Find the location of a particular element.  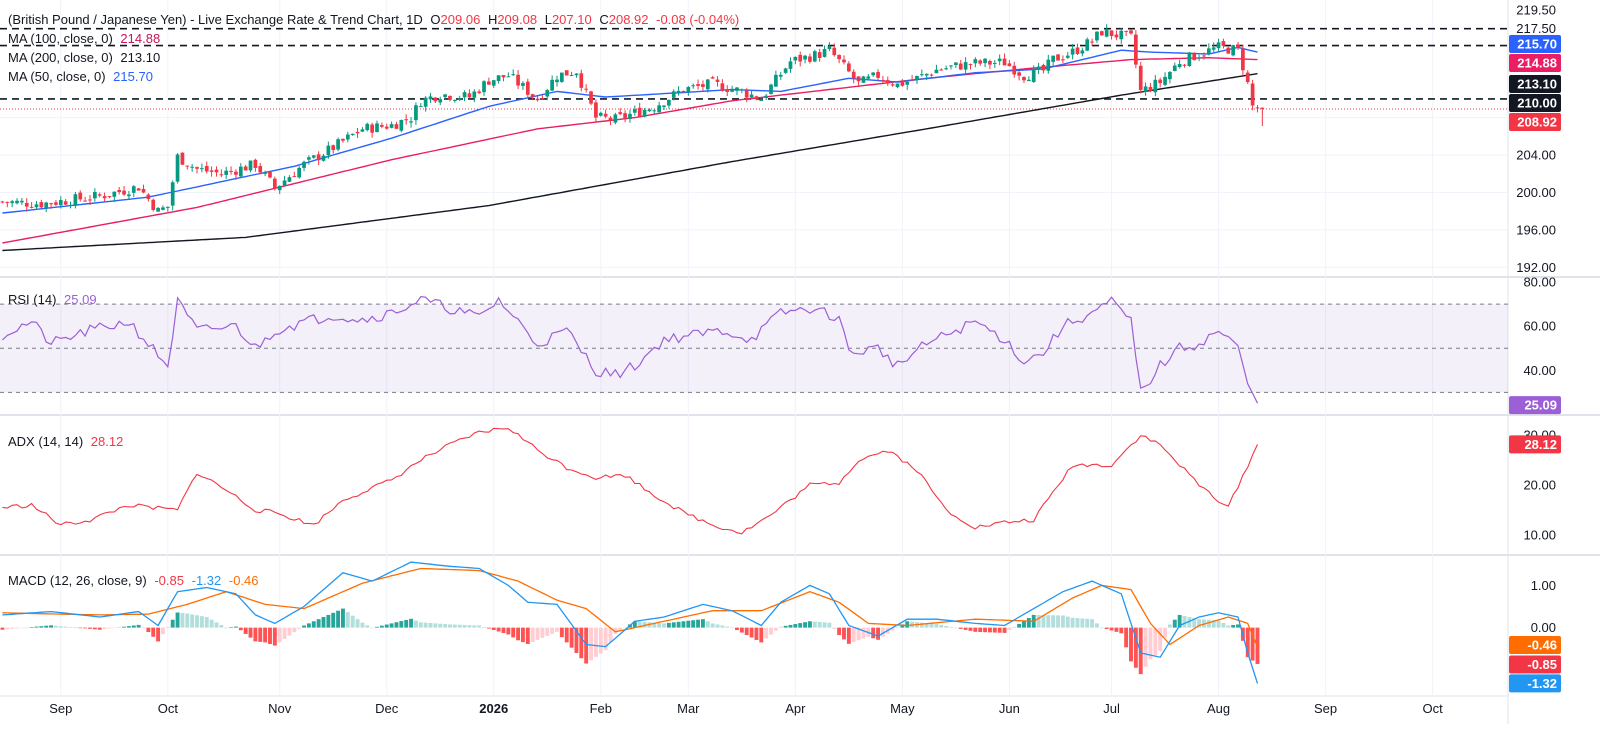

time-tick-4: 2026 is located at coordinates (493, 708).